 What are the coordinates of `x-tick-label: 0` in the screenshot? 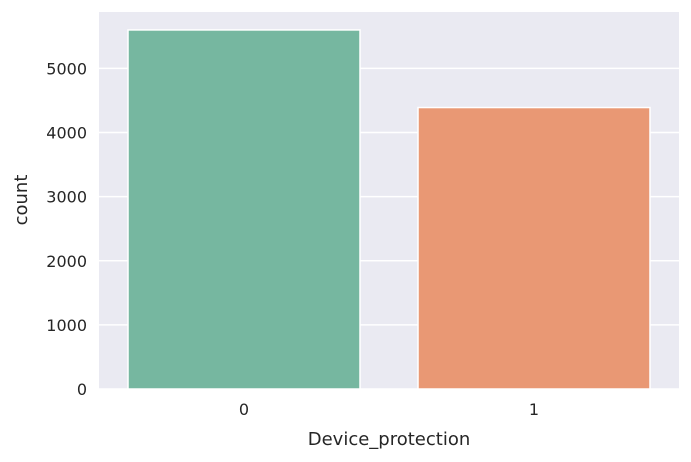 It's located at (244, 409).